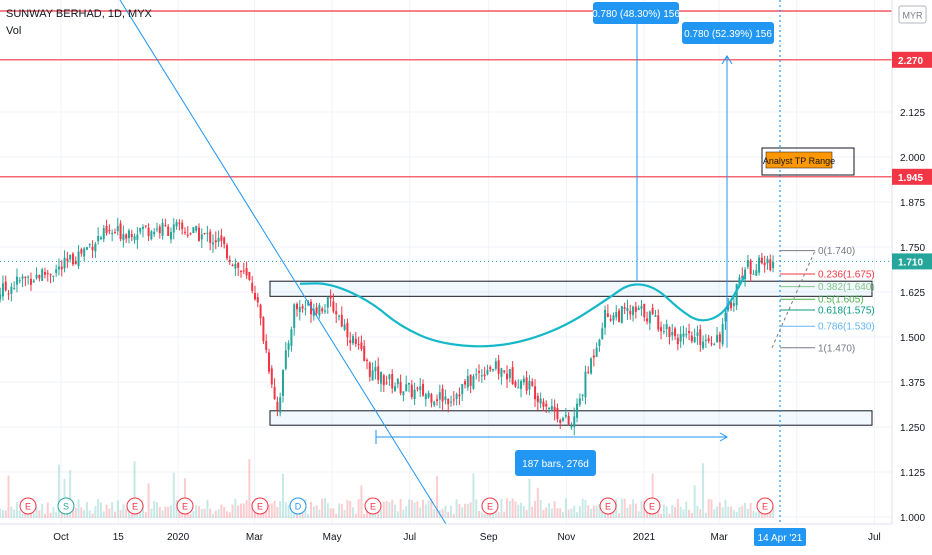 This screenshot has height=555, width=932. Describe the element at coordinates (332, 537) in the screenshot. I see `x-tick-label: May` at that location.